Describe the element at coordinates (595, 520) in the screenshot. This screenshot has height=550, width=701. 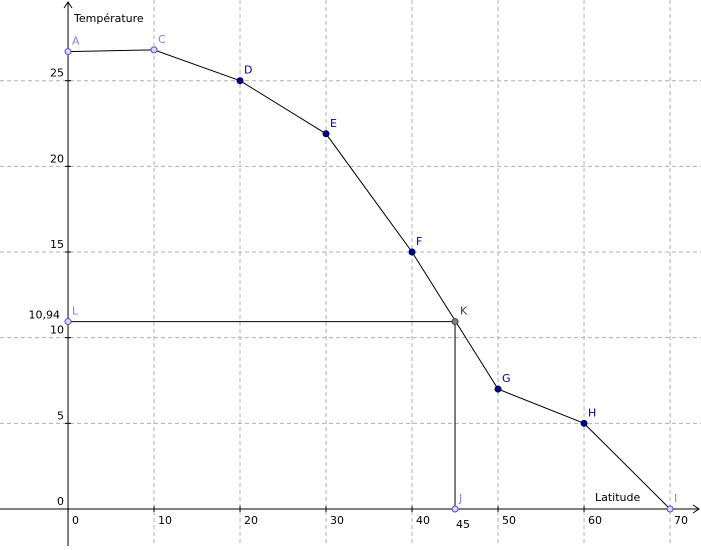
I see `x-tick-label: 60` at that location.